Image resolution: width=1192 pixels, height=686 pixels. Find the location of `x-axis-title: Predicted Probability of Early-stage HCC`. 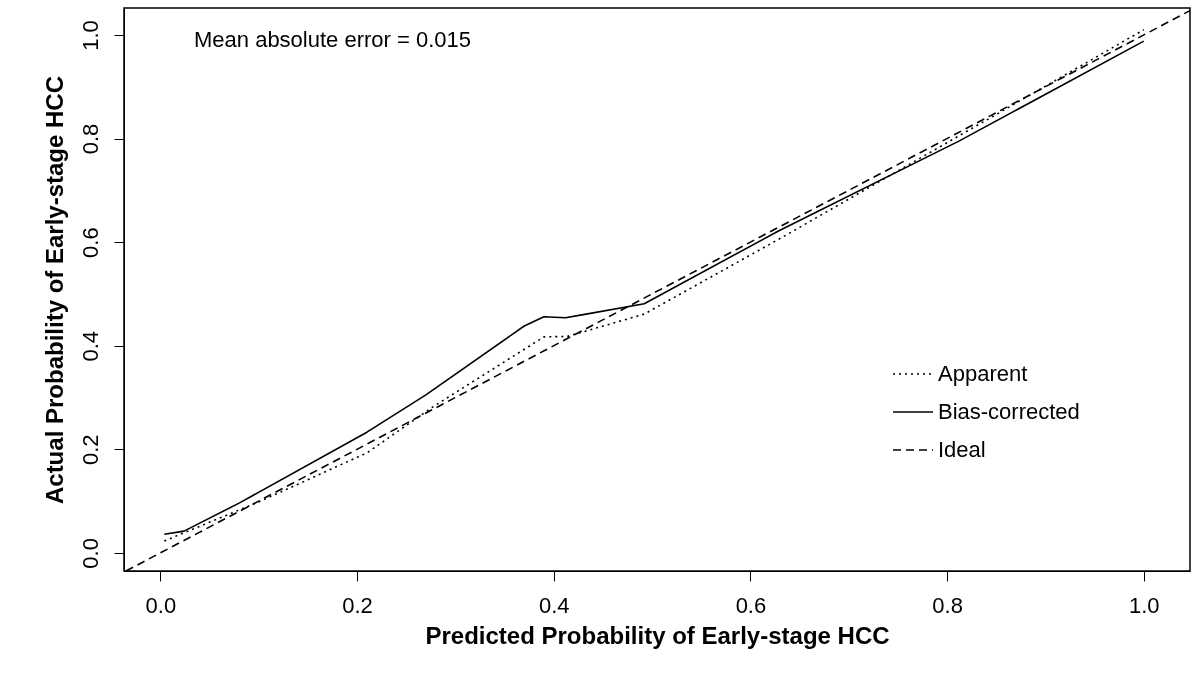

x-axis-title: Predicted Probability of Early-stage HCC is located at coordinates (657, 635).